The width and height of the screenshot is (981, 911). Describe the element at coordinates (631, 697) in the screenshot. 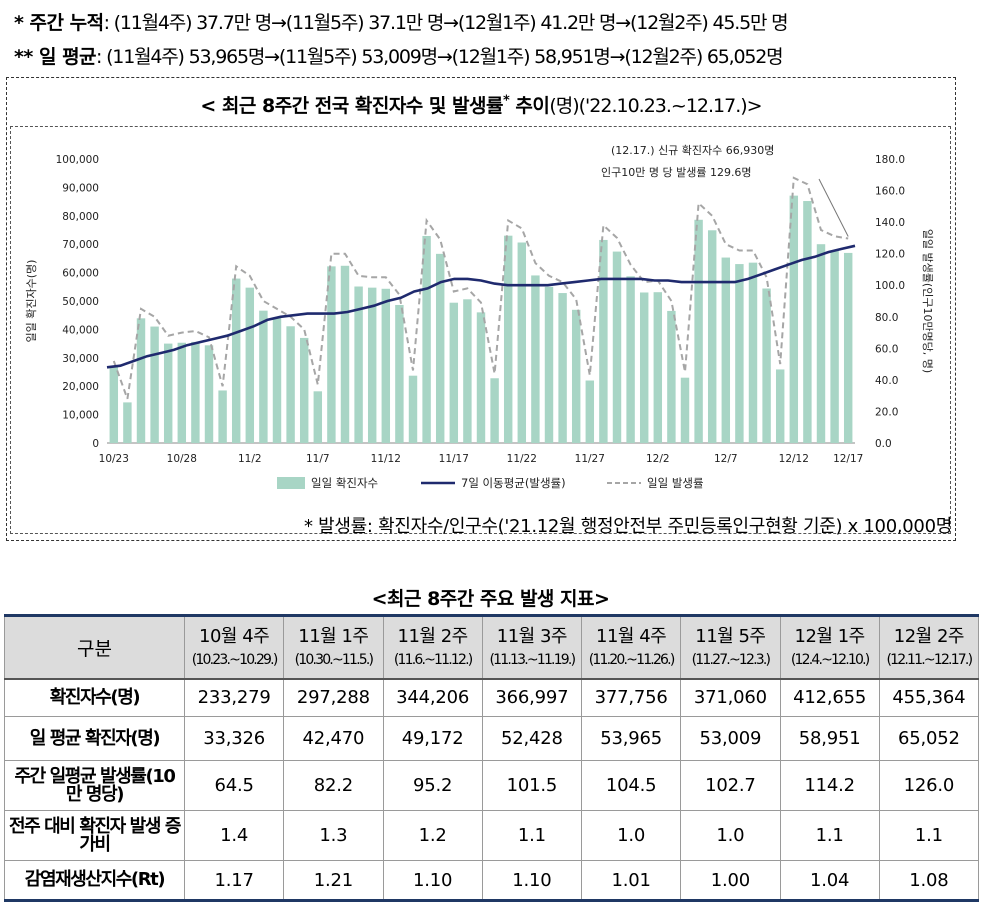

I see `table-cell: 377,756` at that location.